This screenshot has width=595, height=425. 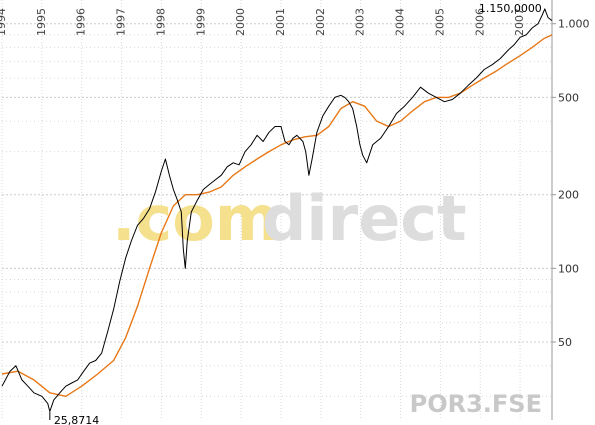 What do you see at coordinates (400, 22) in the screenshot?
I see `year-label: 2004` at bounding box center [400, 22].